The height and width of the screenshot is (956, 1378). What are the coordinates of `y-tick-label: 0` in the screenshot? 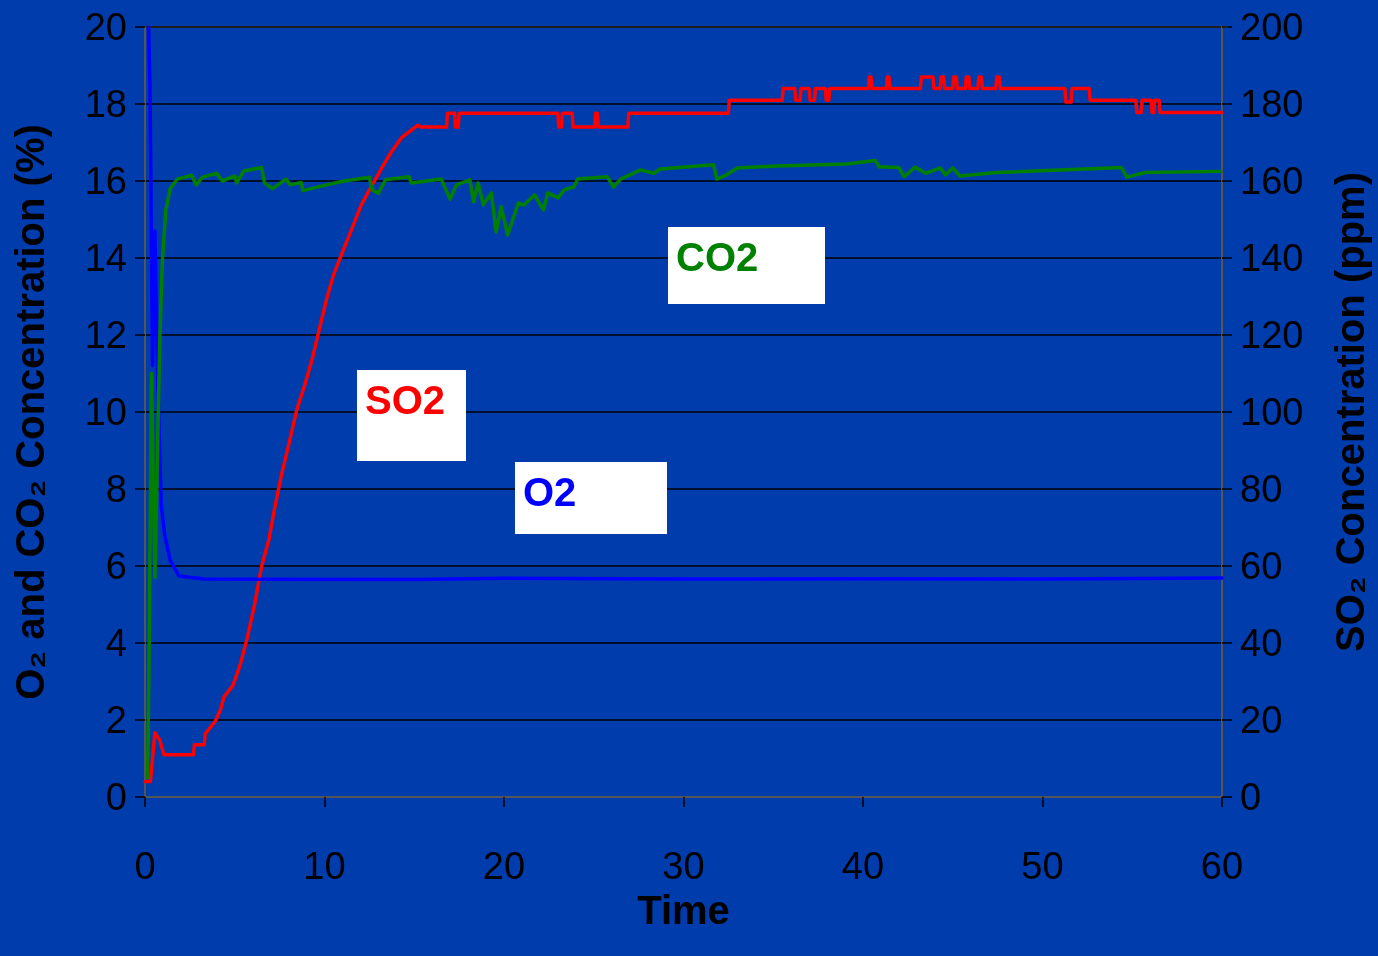 It's located at (116, 797).